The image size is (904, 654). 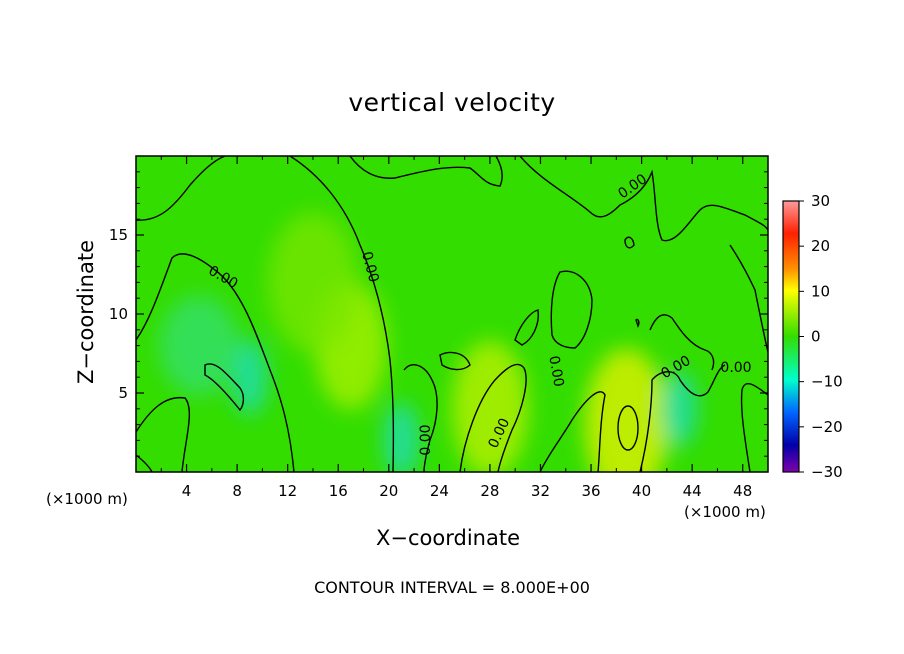 What do you see at coordinates (452, 102) in the screenshot?
I see `chart-title: vertical velocity` at bounding box center [452, 102].